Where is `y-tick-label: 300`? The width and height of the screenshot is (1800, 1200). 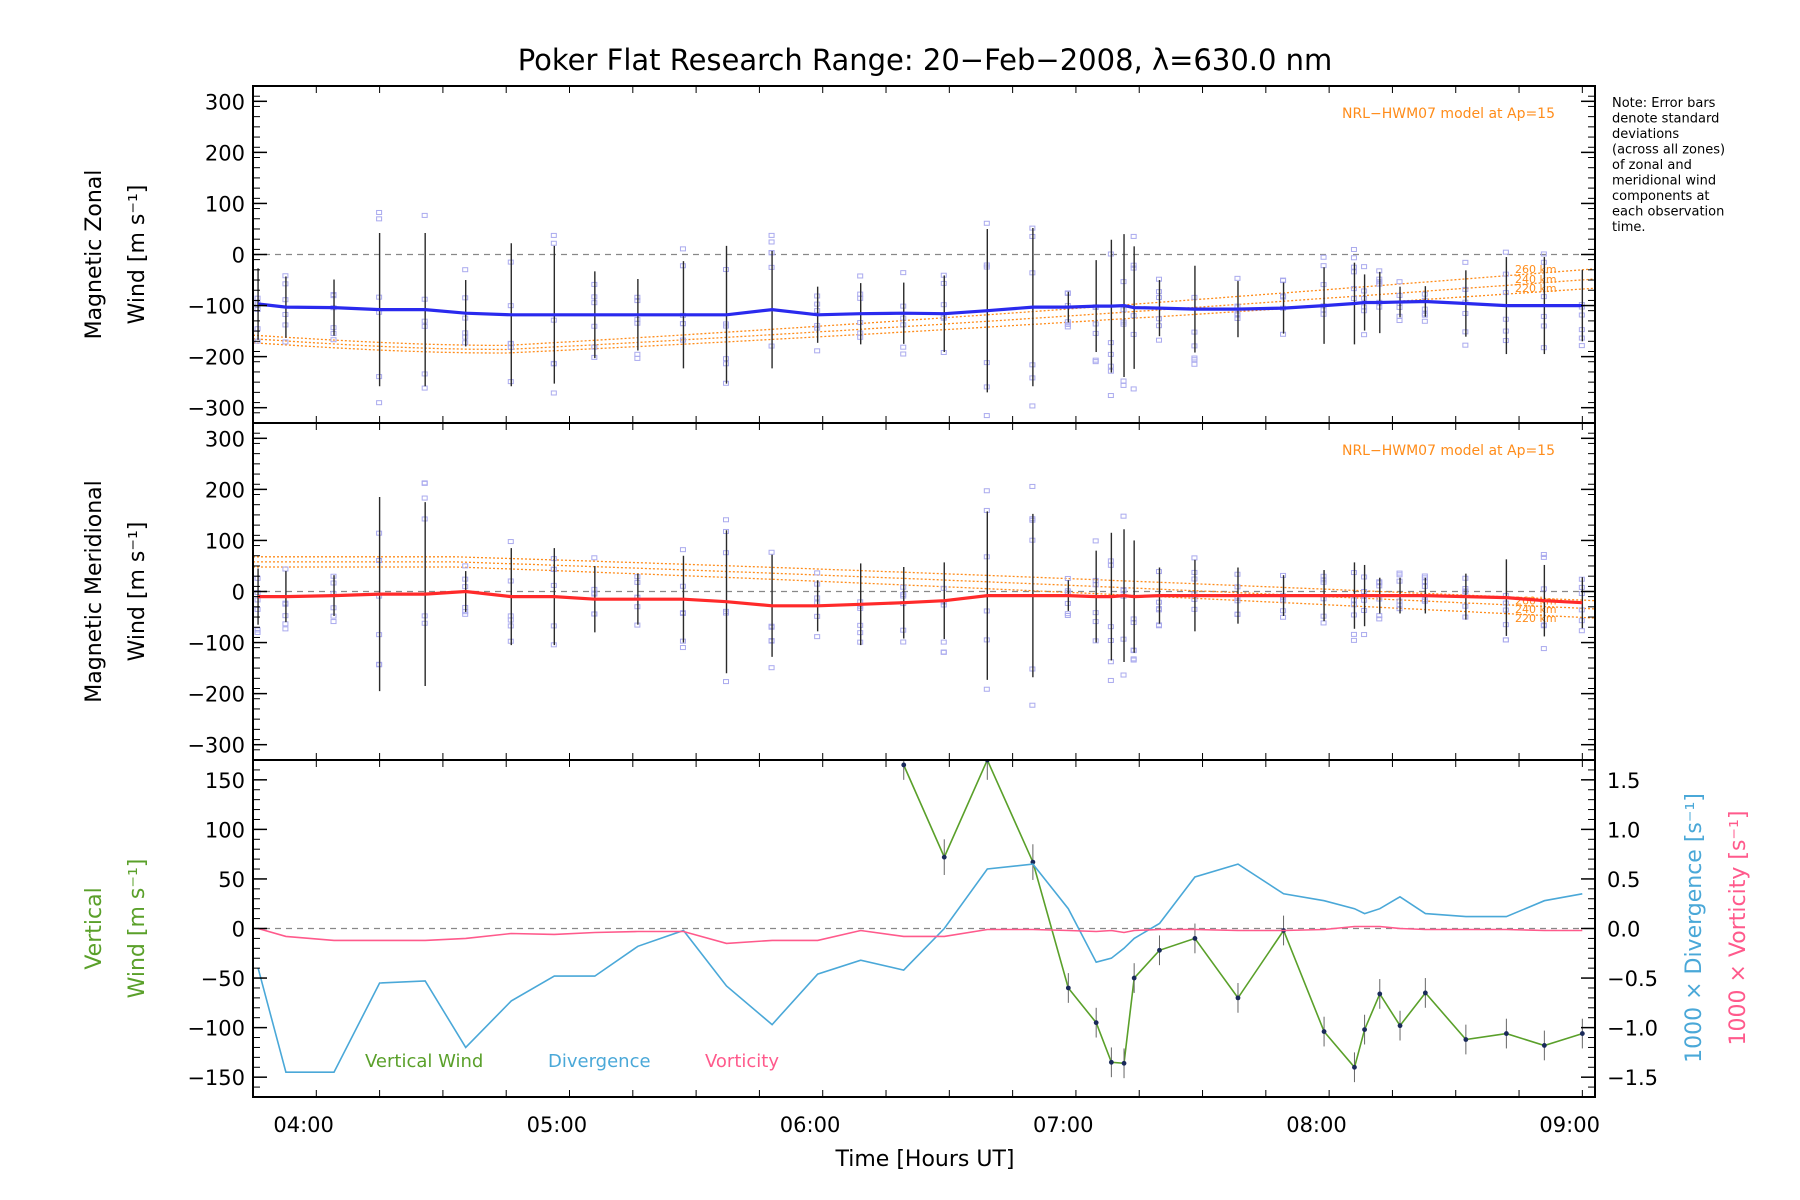
y-tick-label: 300 is located at coordinates (225, 439).